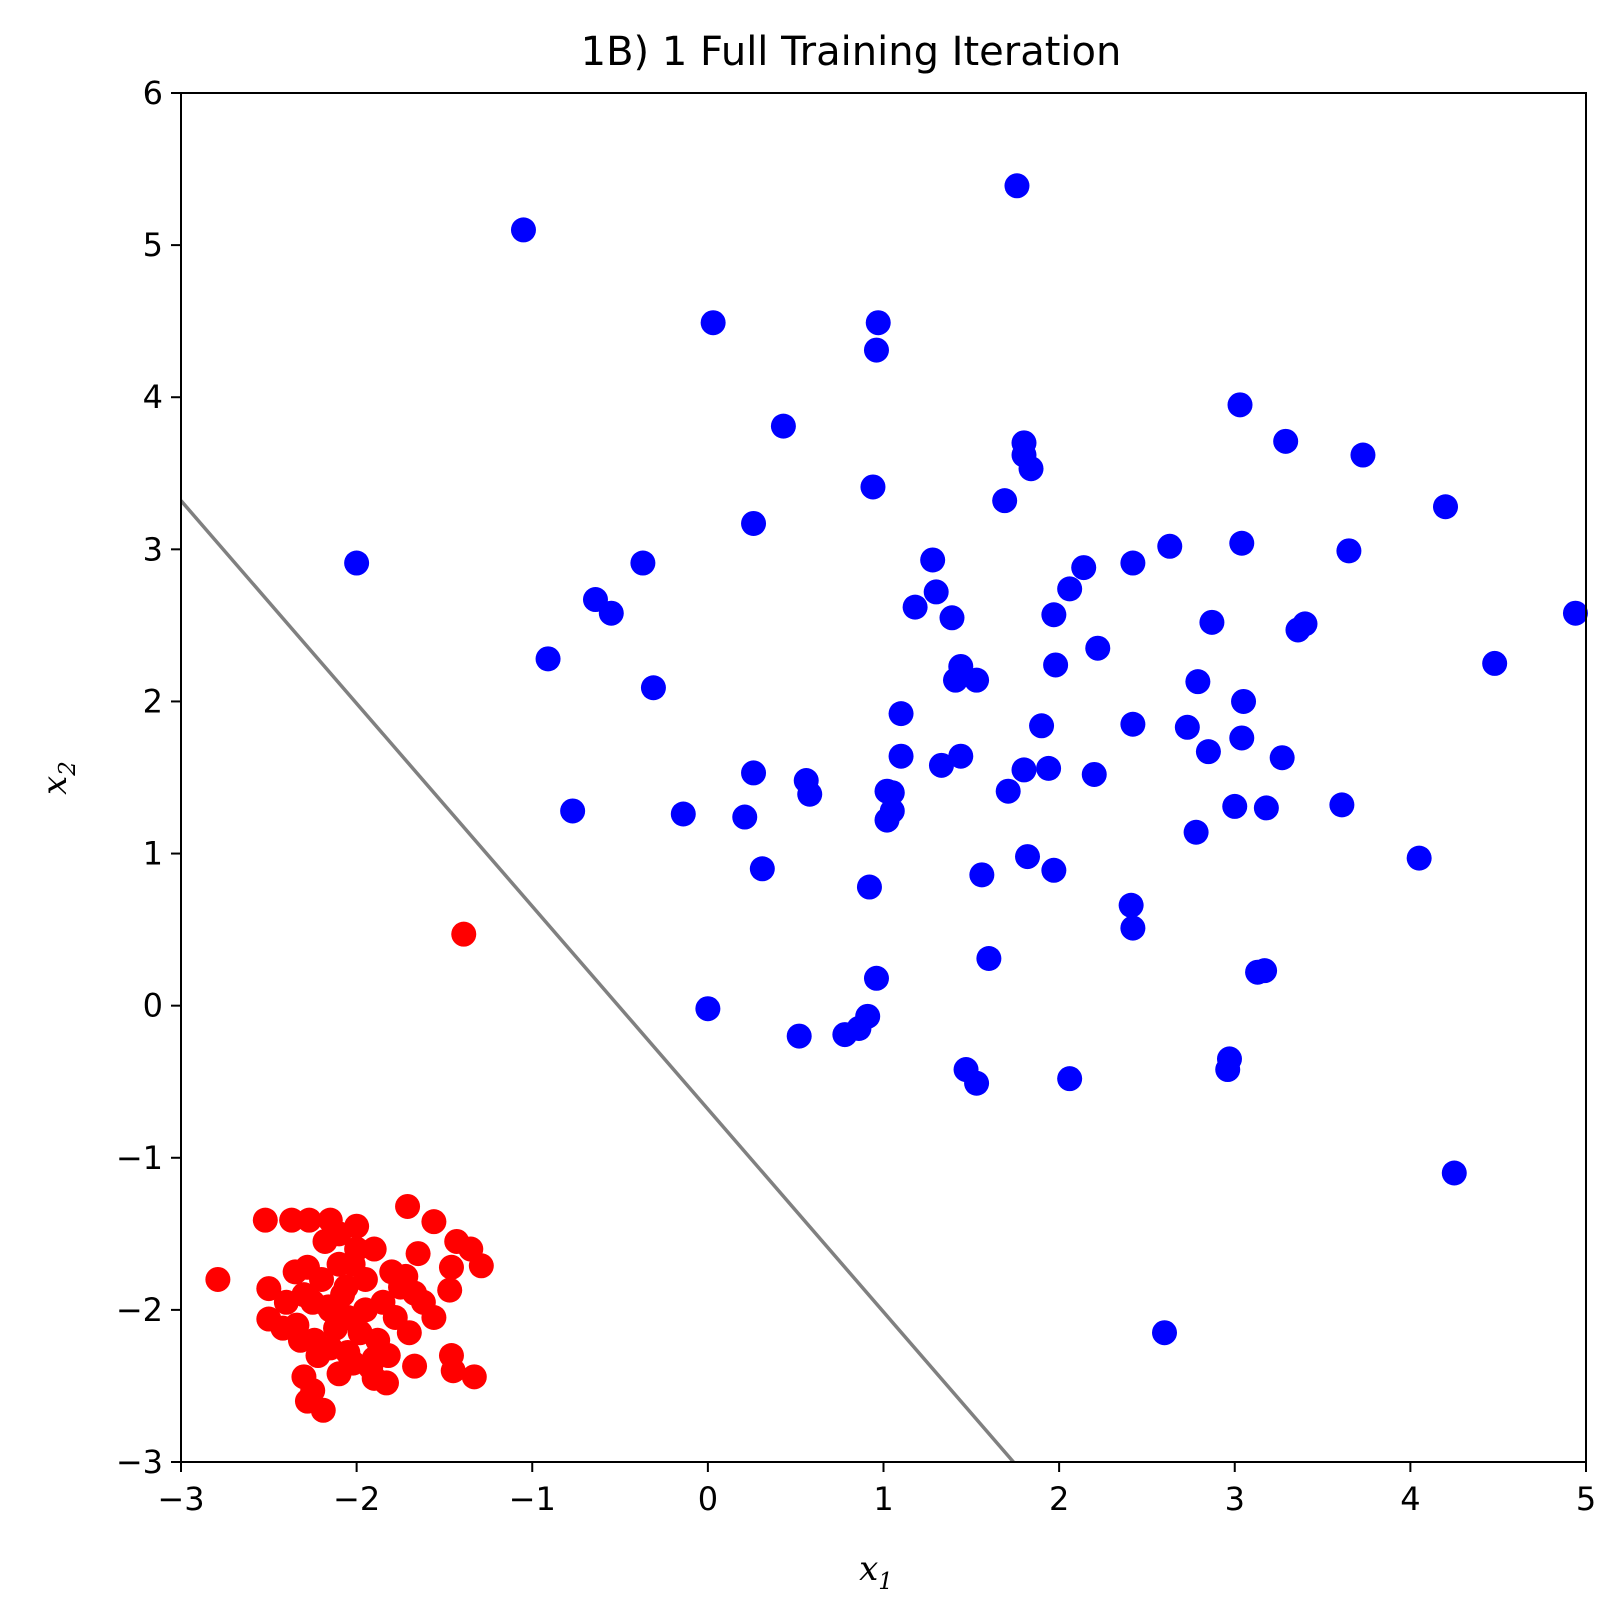 The height and width of the screenshot is (1611, 1617). What do you see at coordinates (180, 1499) in the screenshot?
I see `x-tick-label: −3` at bounding box center [180, 1499].